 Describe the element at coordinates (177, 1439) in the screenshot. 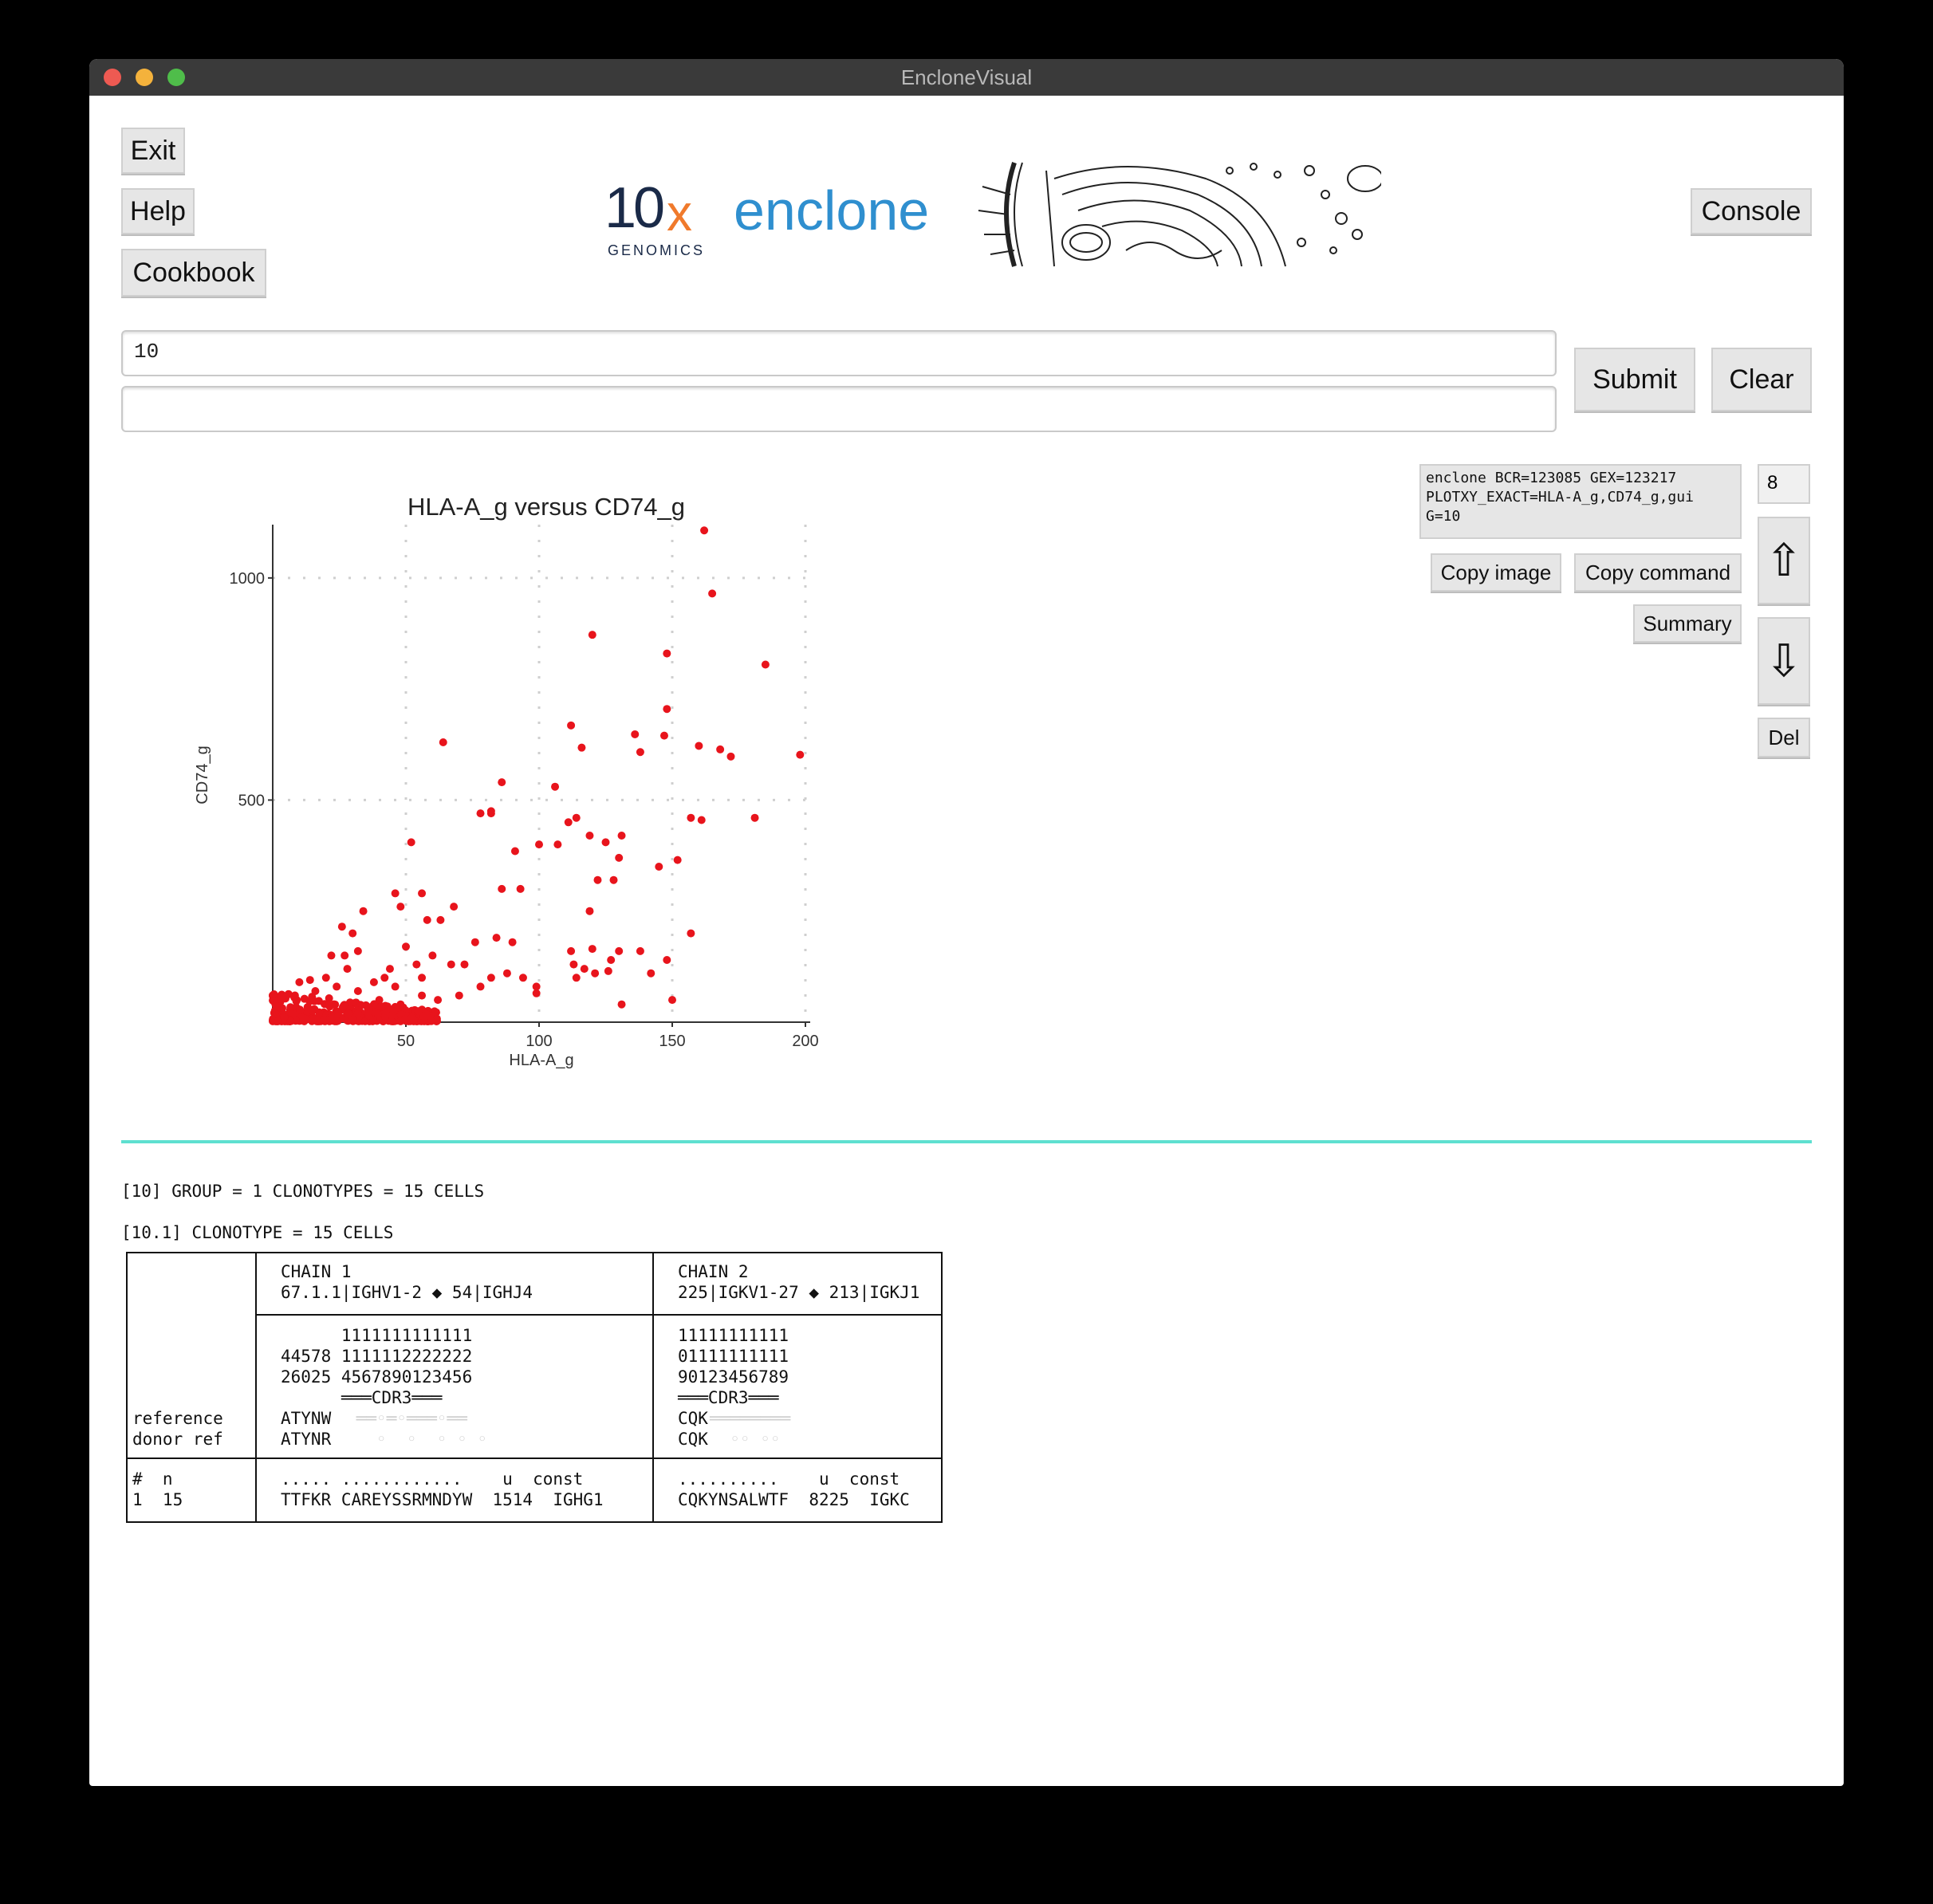

I see `donor-ref-label: donor ref` at that location.